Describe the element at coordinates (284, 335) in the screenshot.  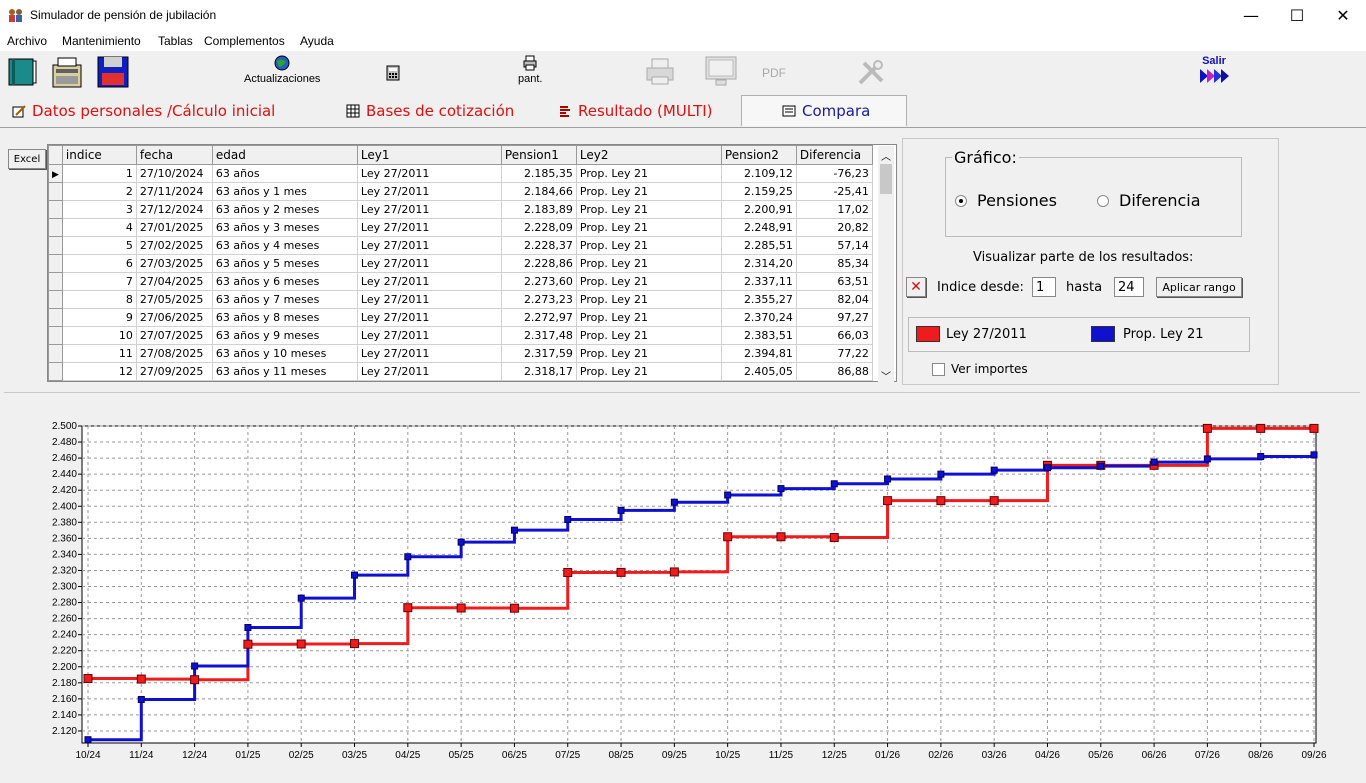
I see `cell-edad: 63 años y 9 meses` at that location.